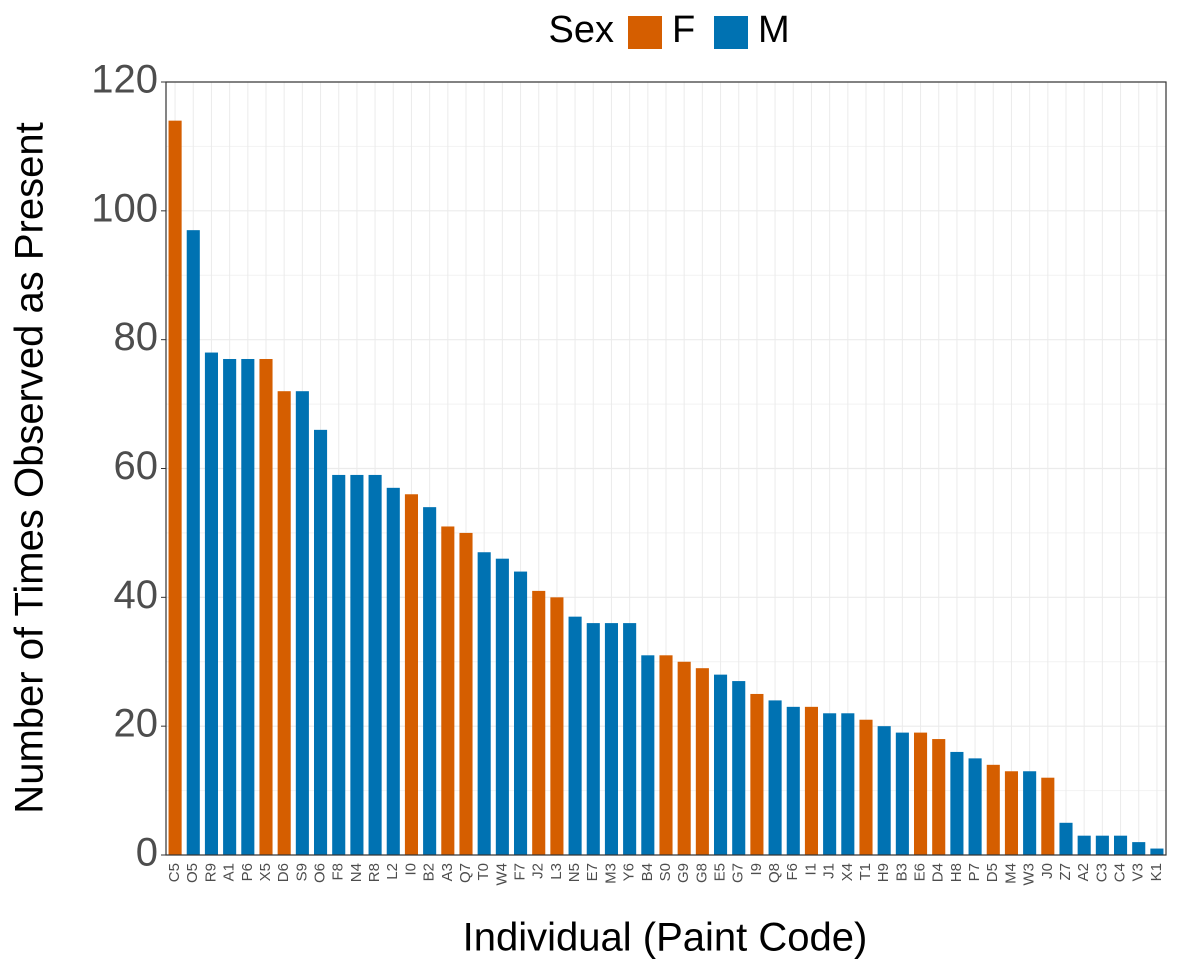 This screenshot has width=1180, height=967. Describe the element at coordinates (992, 872) in the screenshot. I see `x-tick-label: D5` at that location.